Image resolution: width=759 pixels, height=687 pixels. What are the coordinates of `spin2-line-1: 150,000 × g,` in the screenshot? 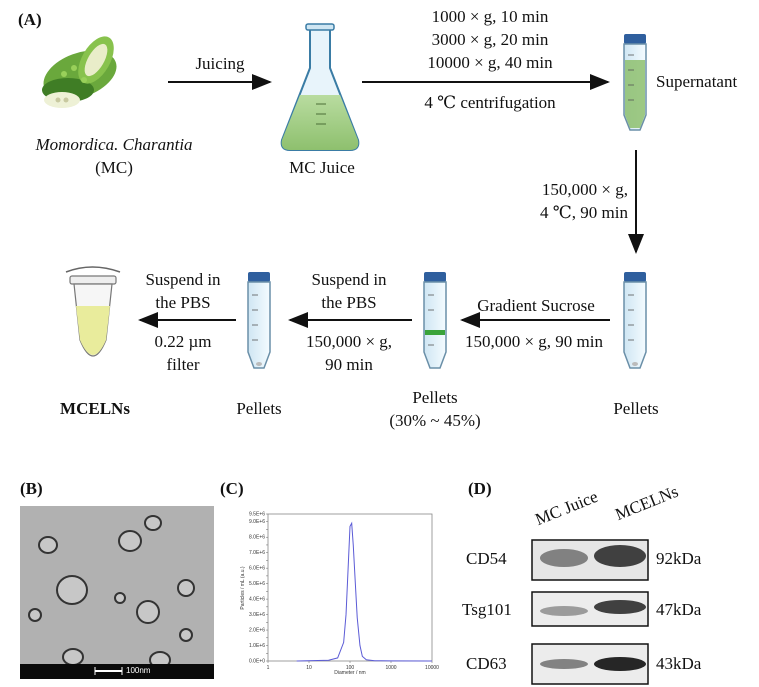 It's located at (349, 341).